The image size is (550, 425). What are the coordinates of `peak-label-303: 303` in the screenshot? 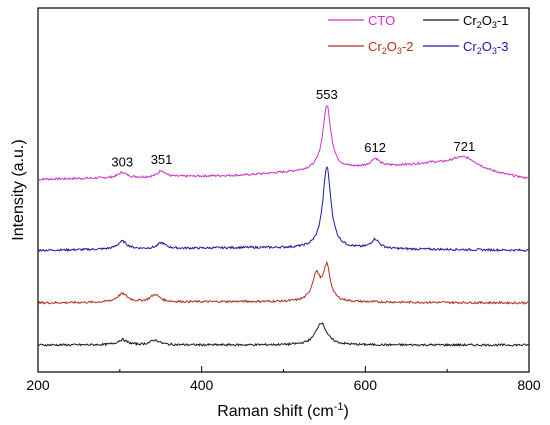 It's located at (122, 161).